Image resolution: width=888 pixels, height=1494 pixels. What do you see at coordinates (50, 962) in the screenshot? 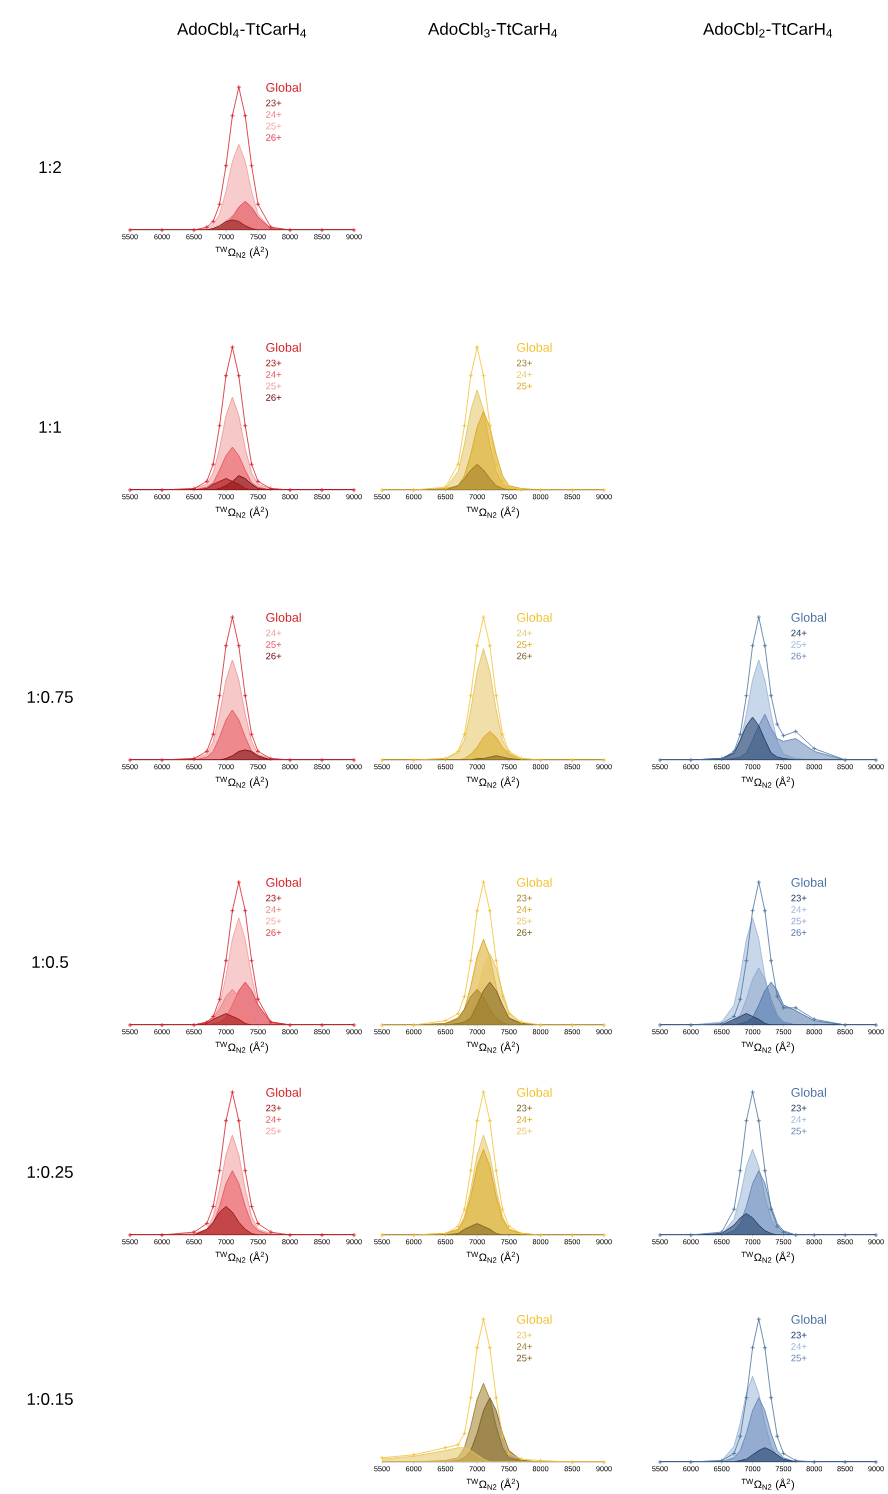
I see `y-axis-title: 1:0.5` at bounding box center [50, 962].